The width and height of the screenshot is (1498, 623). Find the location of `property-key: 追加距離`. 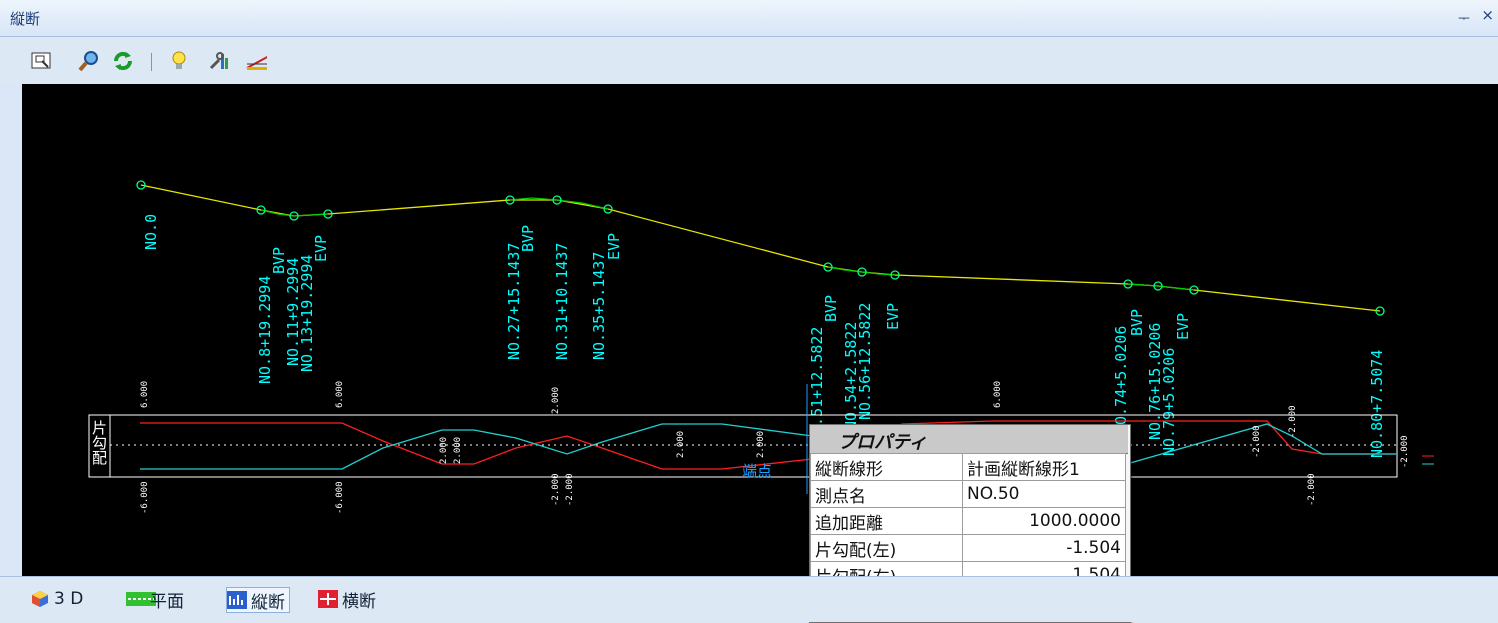

property-key: 追加距離 is located at coordinates (886, 521).